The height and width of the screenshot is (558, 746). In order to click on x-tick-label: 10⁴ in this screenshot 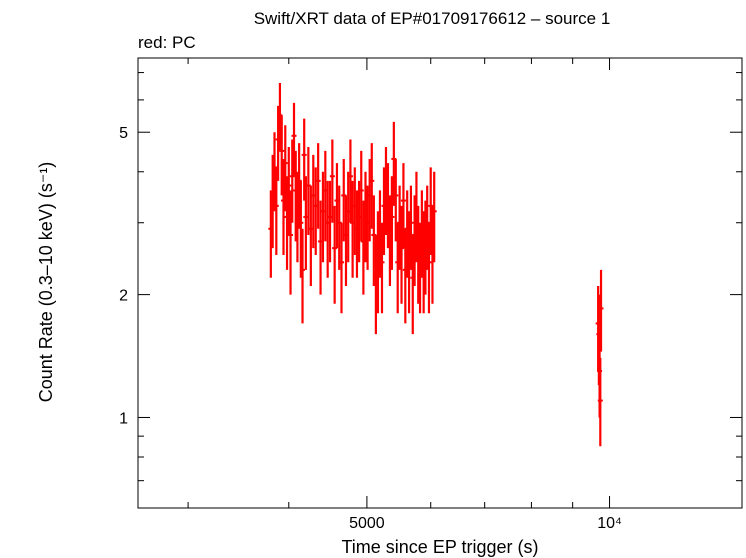, I will do `click(609, 523)`.